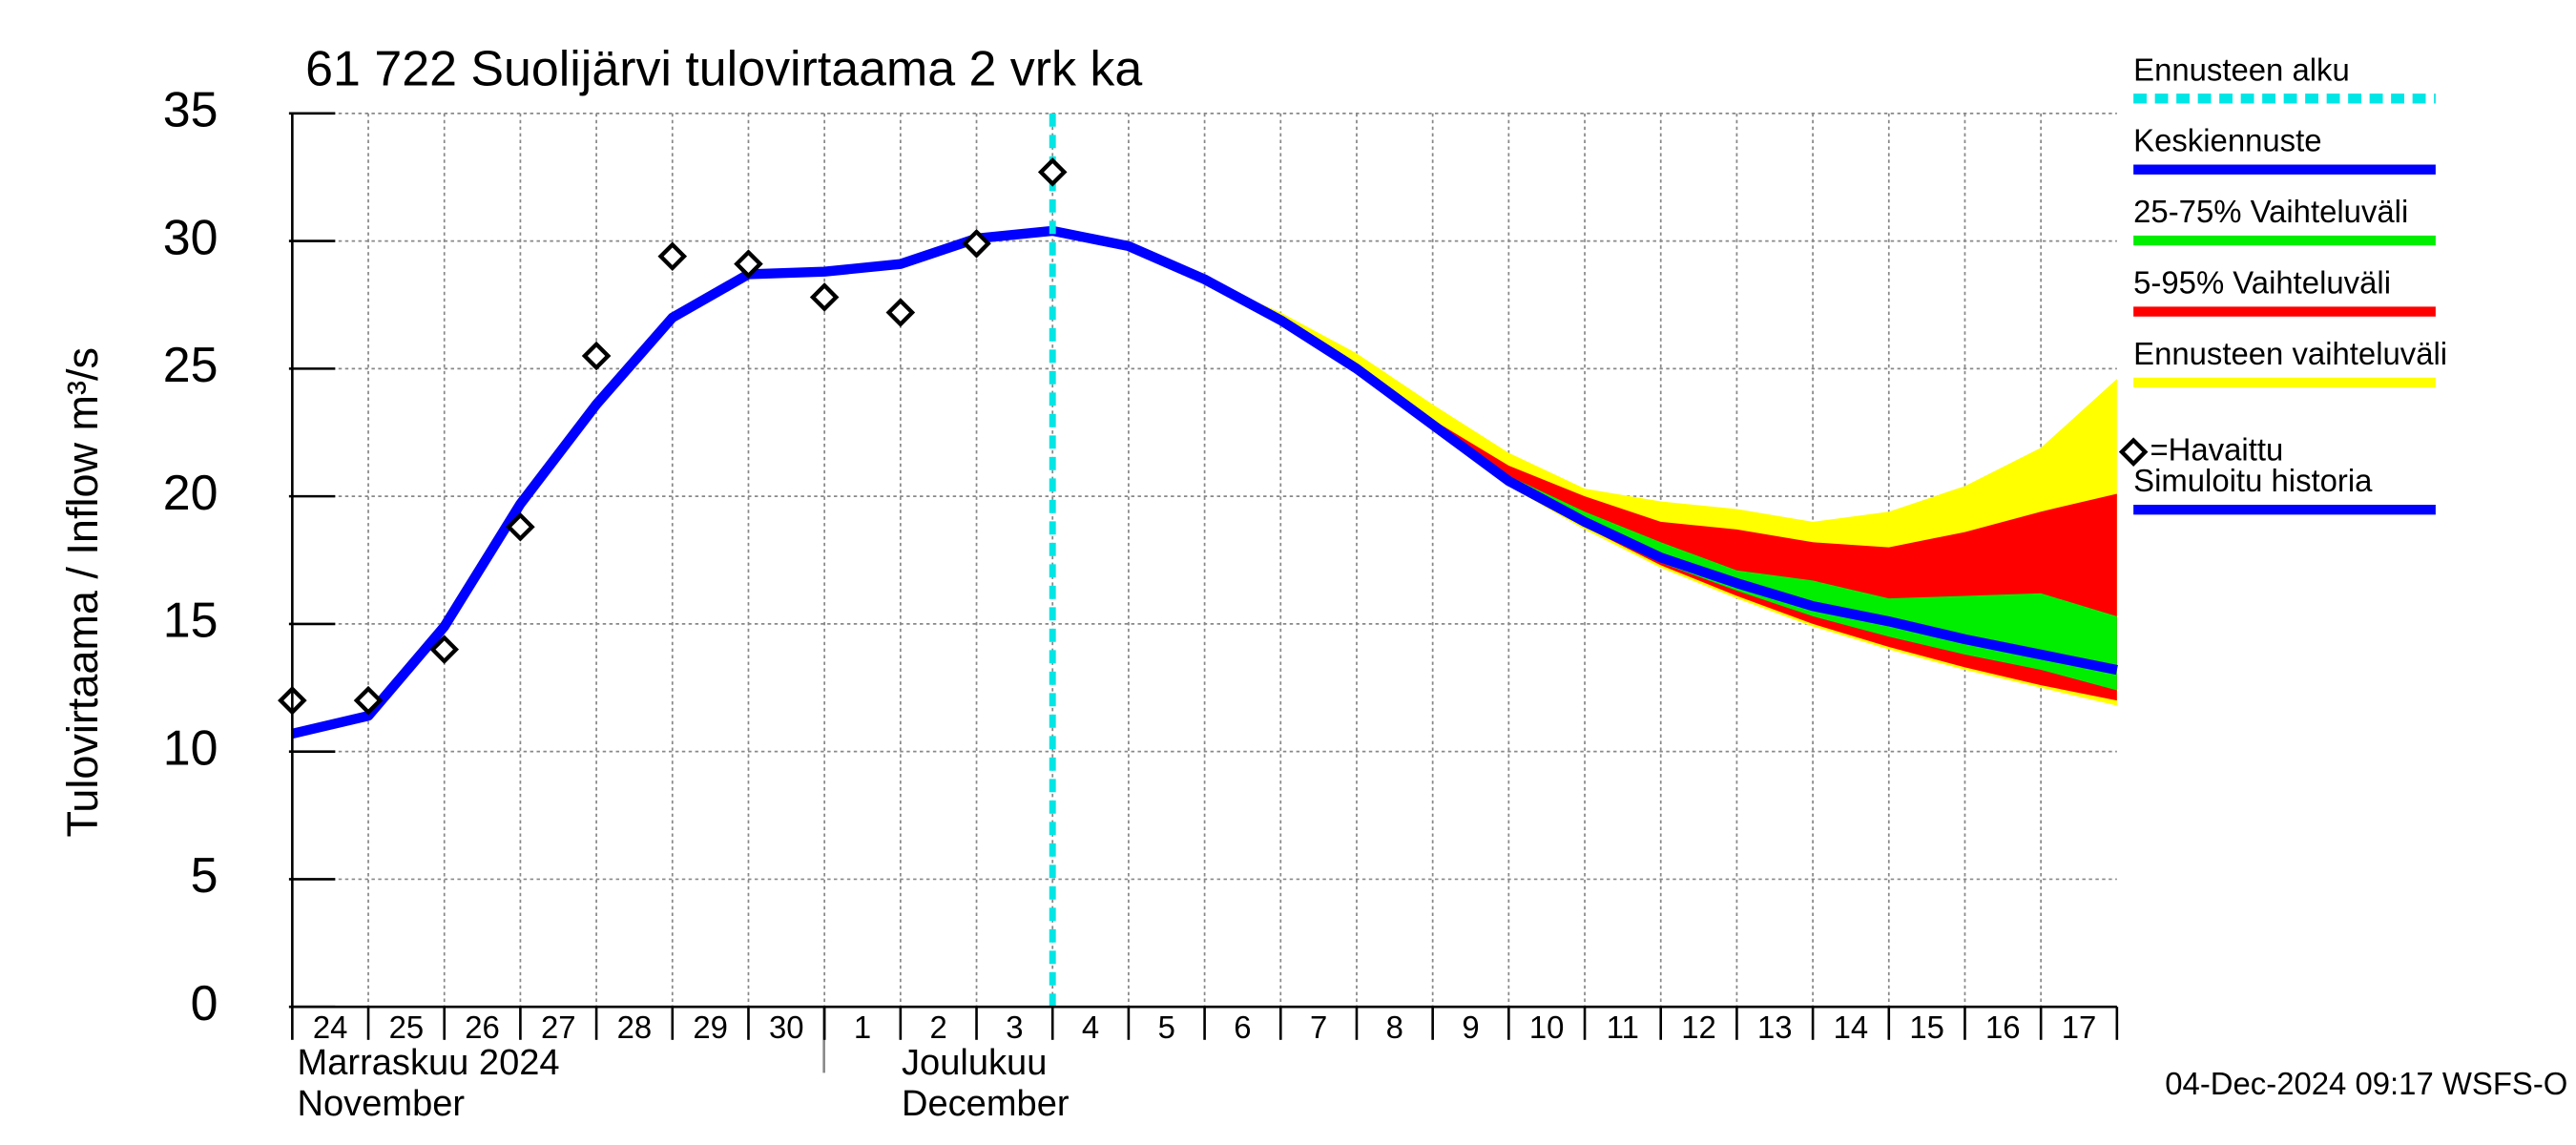 This screenshot has width=2576, height=1145. What do you see at coordinates (1926, 1027) in the screenshot?
I see `x-tick-label: 15` at bounding box center [1926, 1027].